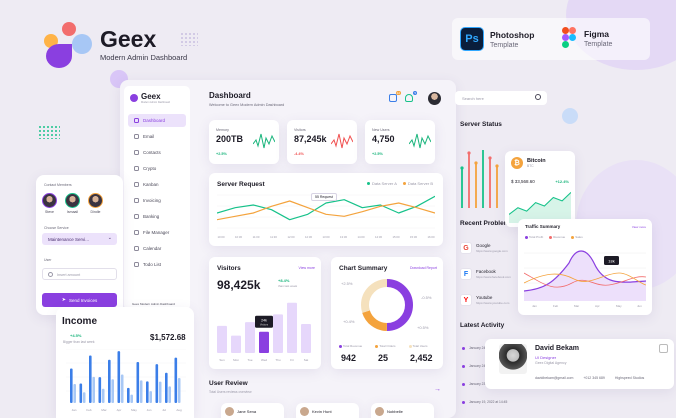  I want to click on user-review-next-icon: →, so click(437, 389).